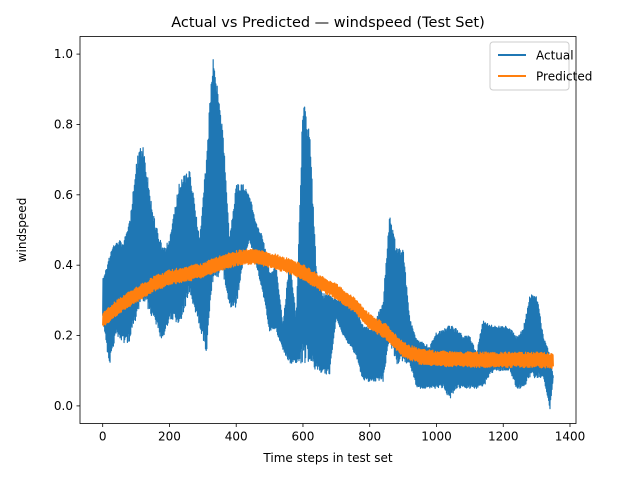 The image size is (640, 480). I want to click on y-tick-label: 0.2, so click(63, 336).